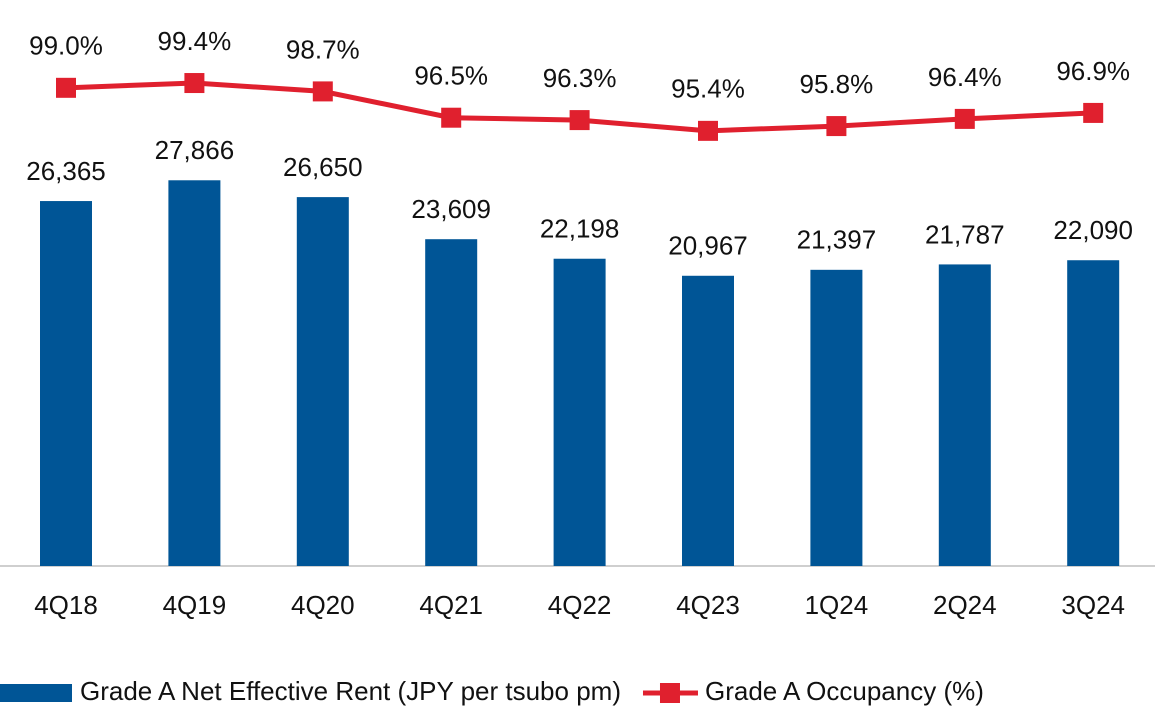 Image resolution: width=1155 pixels, height=716 pixels. I want to click on line-value-label: 98.7%, so click(323, 49).